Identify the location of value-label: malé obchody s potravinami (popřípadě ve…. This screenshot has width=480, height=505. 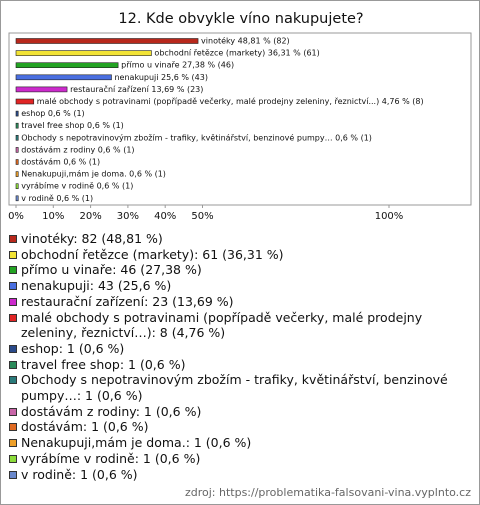
(230, 101).